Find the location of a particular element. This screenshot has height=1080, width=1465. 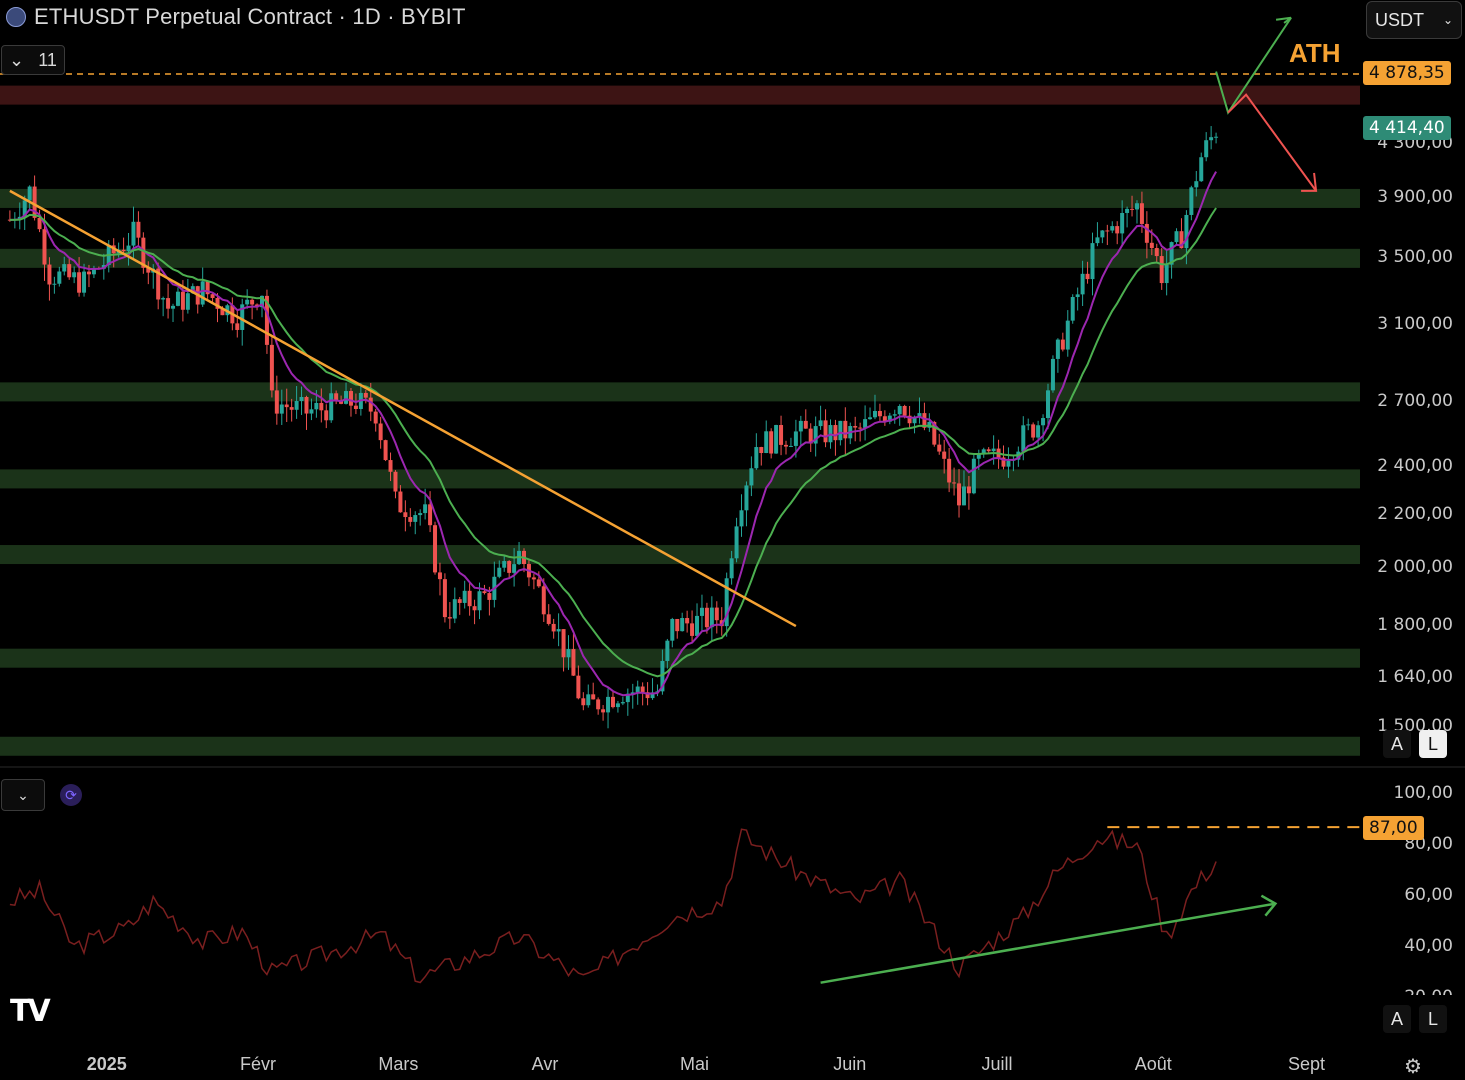

rsi-collapse-button: ⌄ is located at coordinates (23, 795).